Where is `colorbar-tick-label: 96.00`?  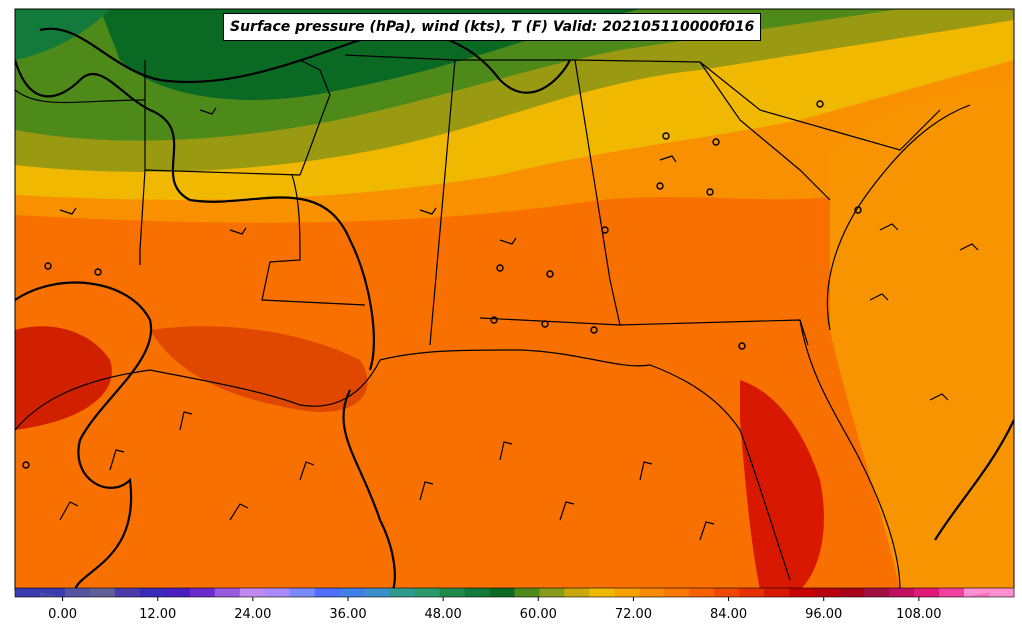 colorbar-tick-label: 96.00 is located at coordinates (824, 614).